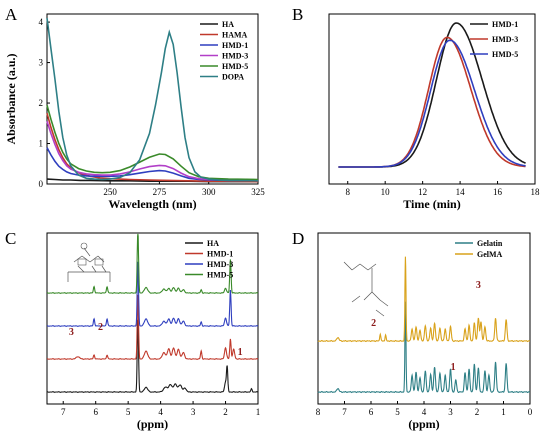 The height and width of the screenshot is (439, 550). Describe the element at coordinates (152, 204) in the screenshot. I see `x-axis-label: Wavelength (nm)` at that location.